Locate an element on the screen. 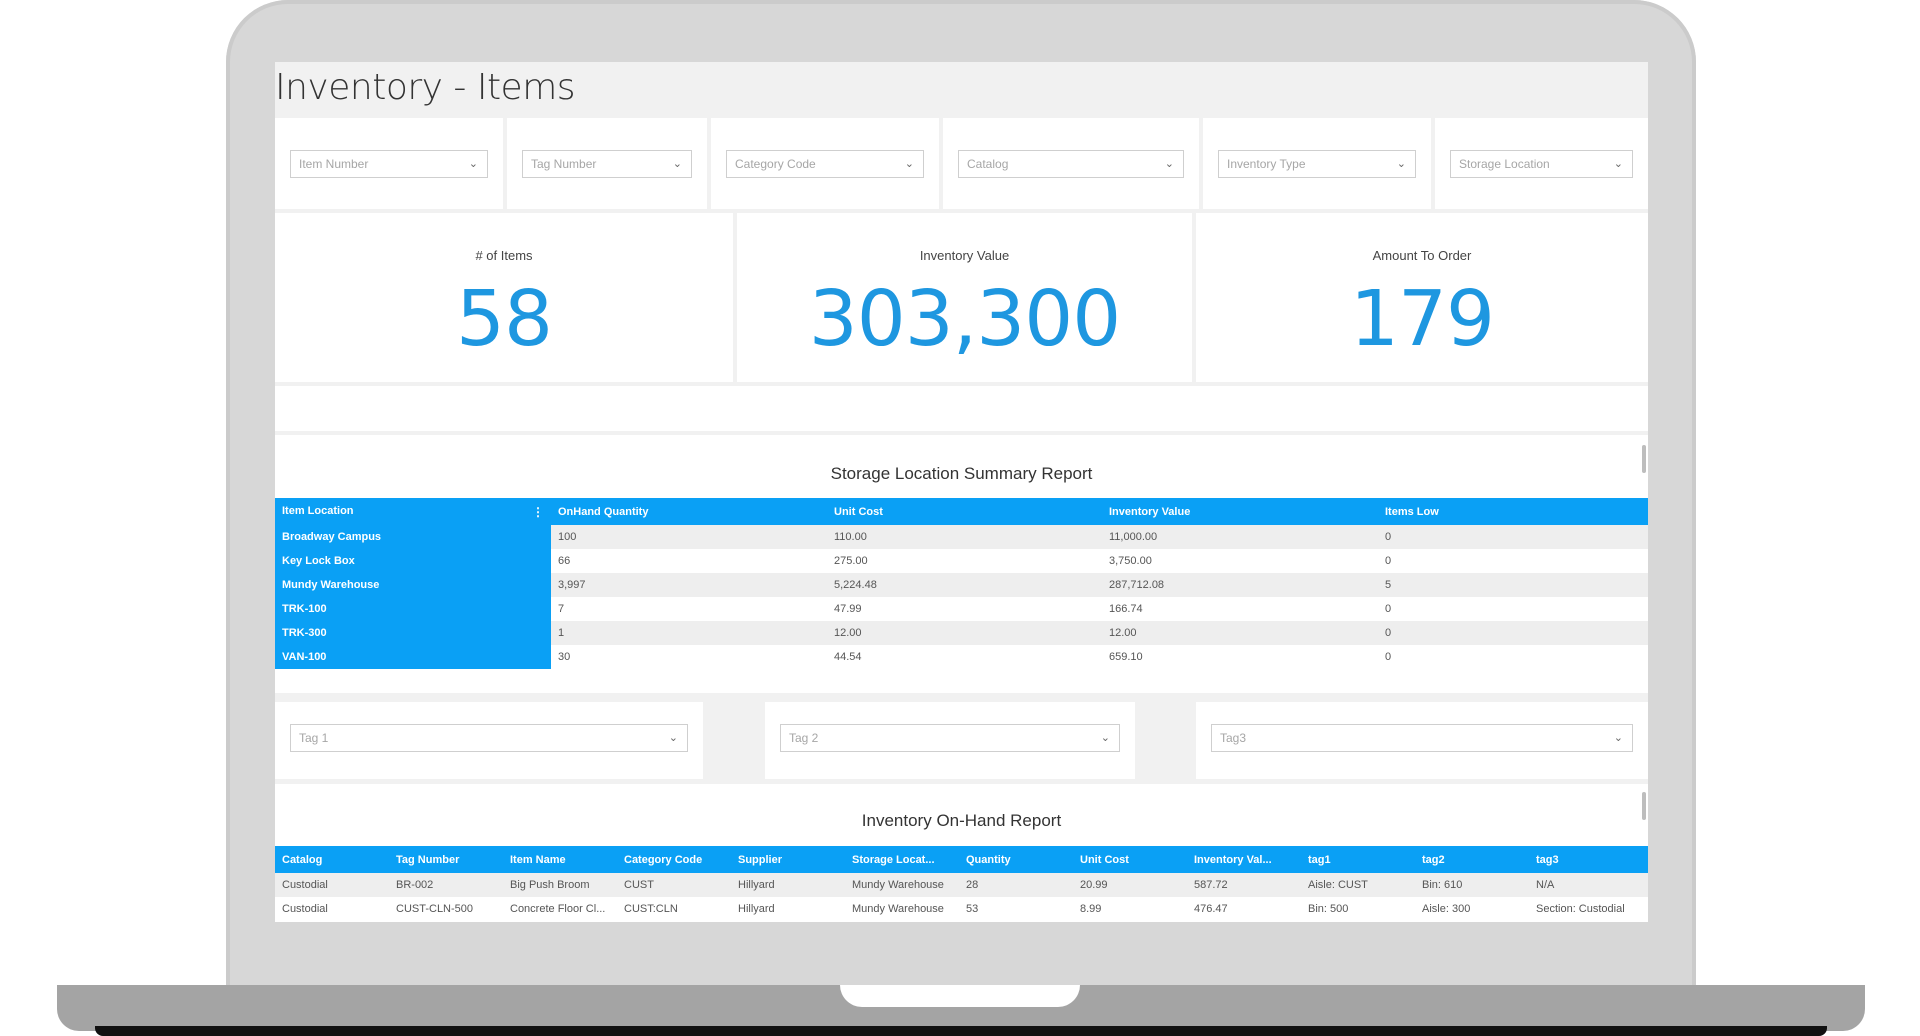 This screenshot has height=1036, width=1920. column-header: tag3 is located at coordinates (1588, 859).